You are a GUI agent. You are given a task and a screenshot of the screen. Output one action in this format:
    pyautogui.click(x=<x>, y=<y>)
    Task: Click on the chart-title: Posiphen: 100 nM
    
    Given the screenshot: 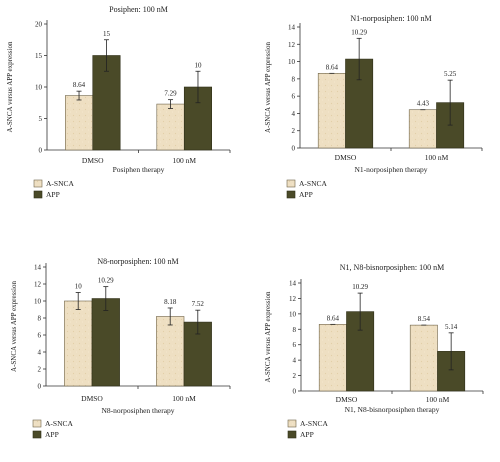 What is the action you would take?
    pyautogui.click(x=138, y=9)
    